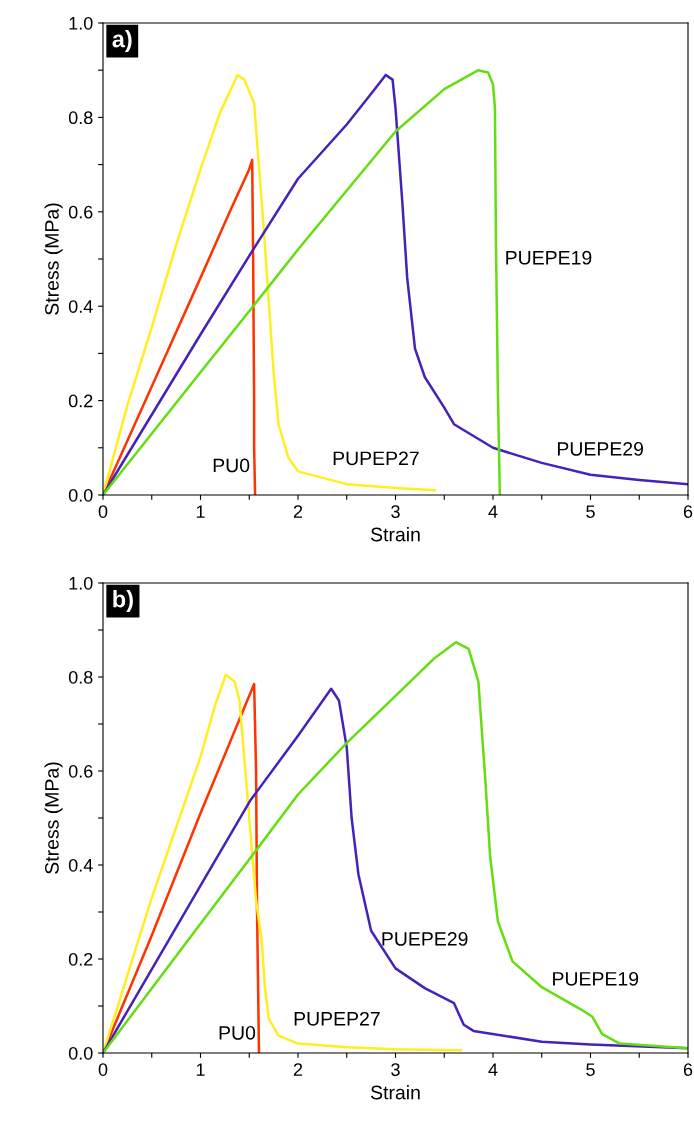 The width and height of the screenshot is (694, 1124). I want to click on annotation: b), so click(123, 601).